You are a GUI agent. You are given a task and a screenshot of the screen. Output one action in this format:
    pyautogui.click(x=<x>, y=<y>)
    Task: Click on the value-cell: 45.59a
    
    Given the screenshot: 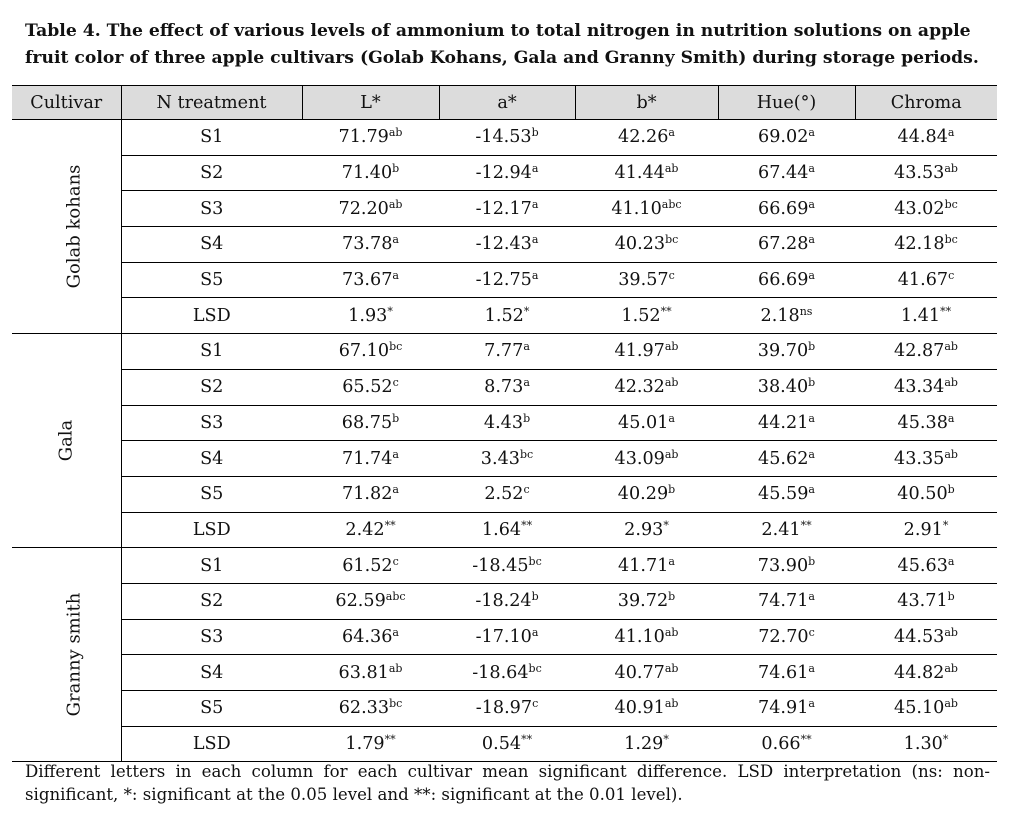 What is the action you would take?
    pyautogui.click(x=786, y=494)
    